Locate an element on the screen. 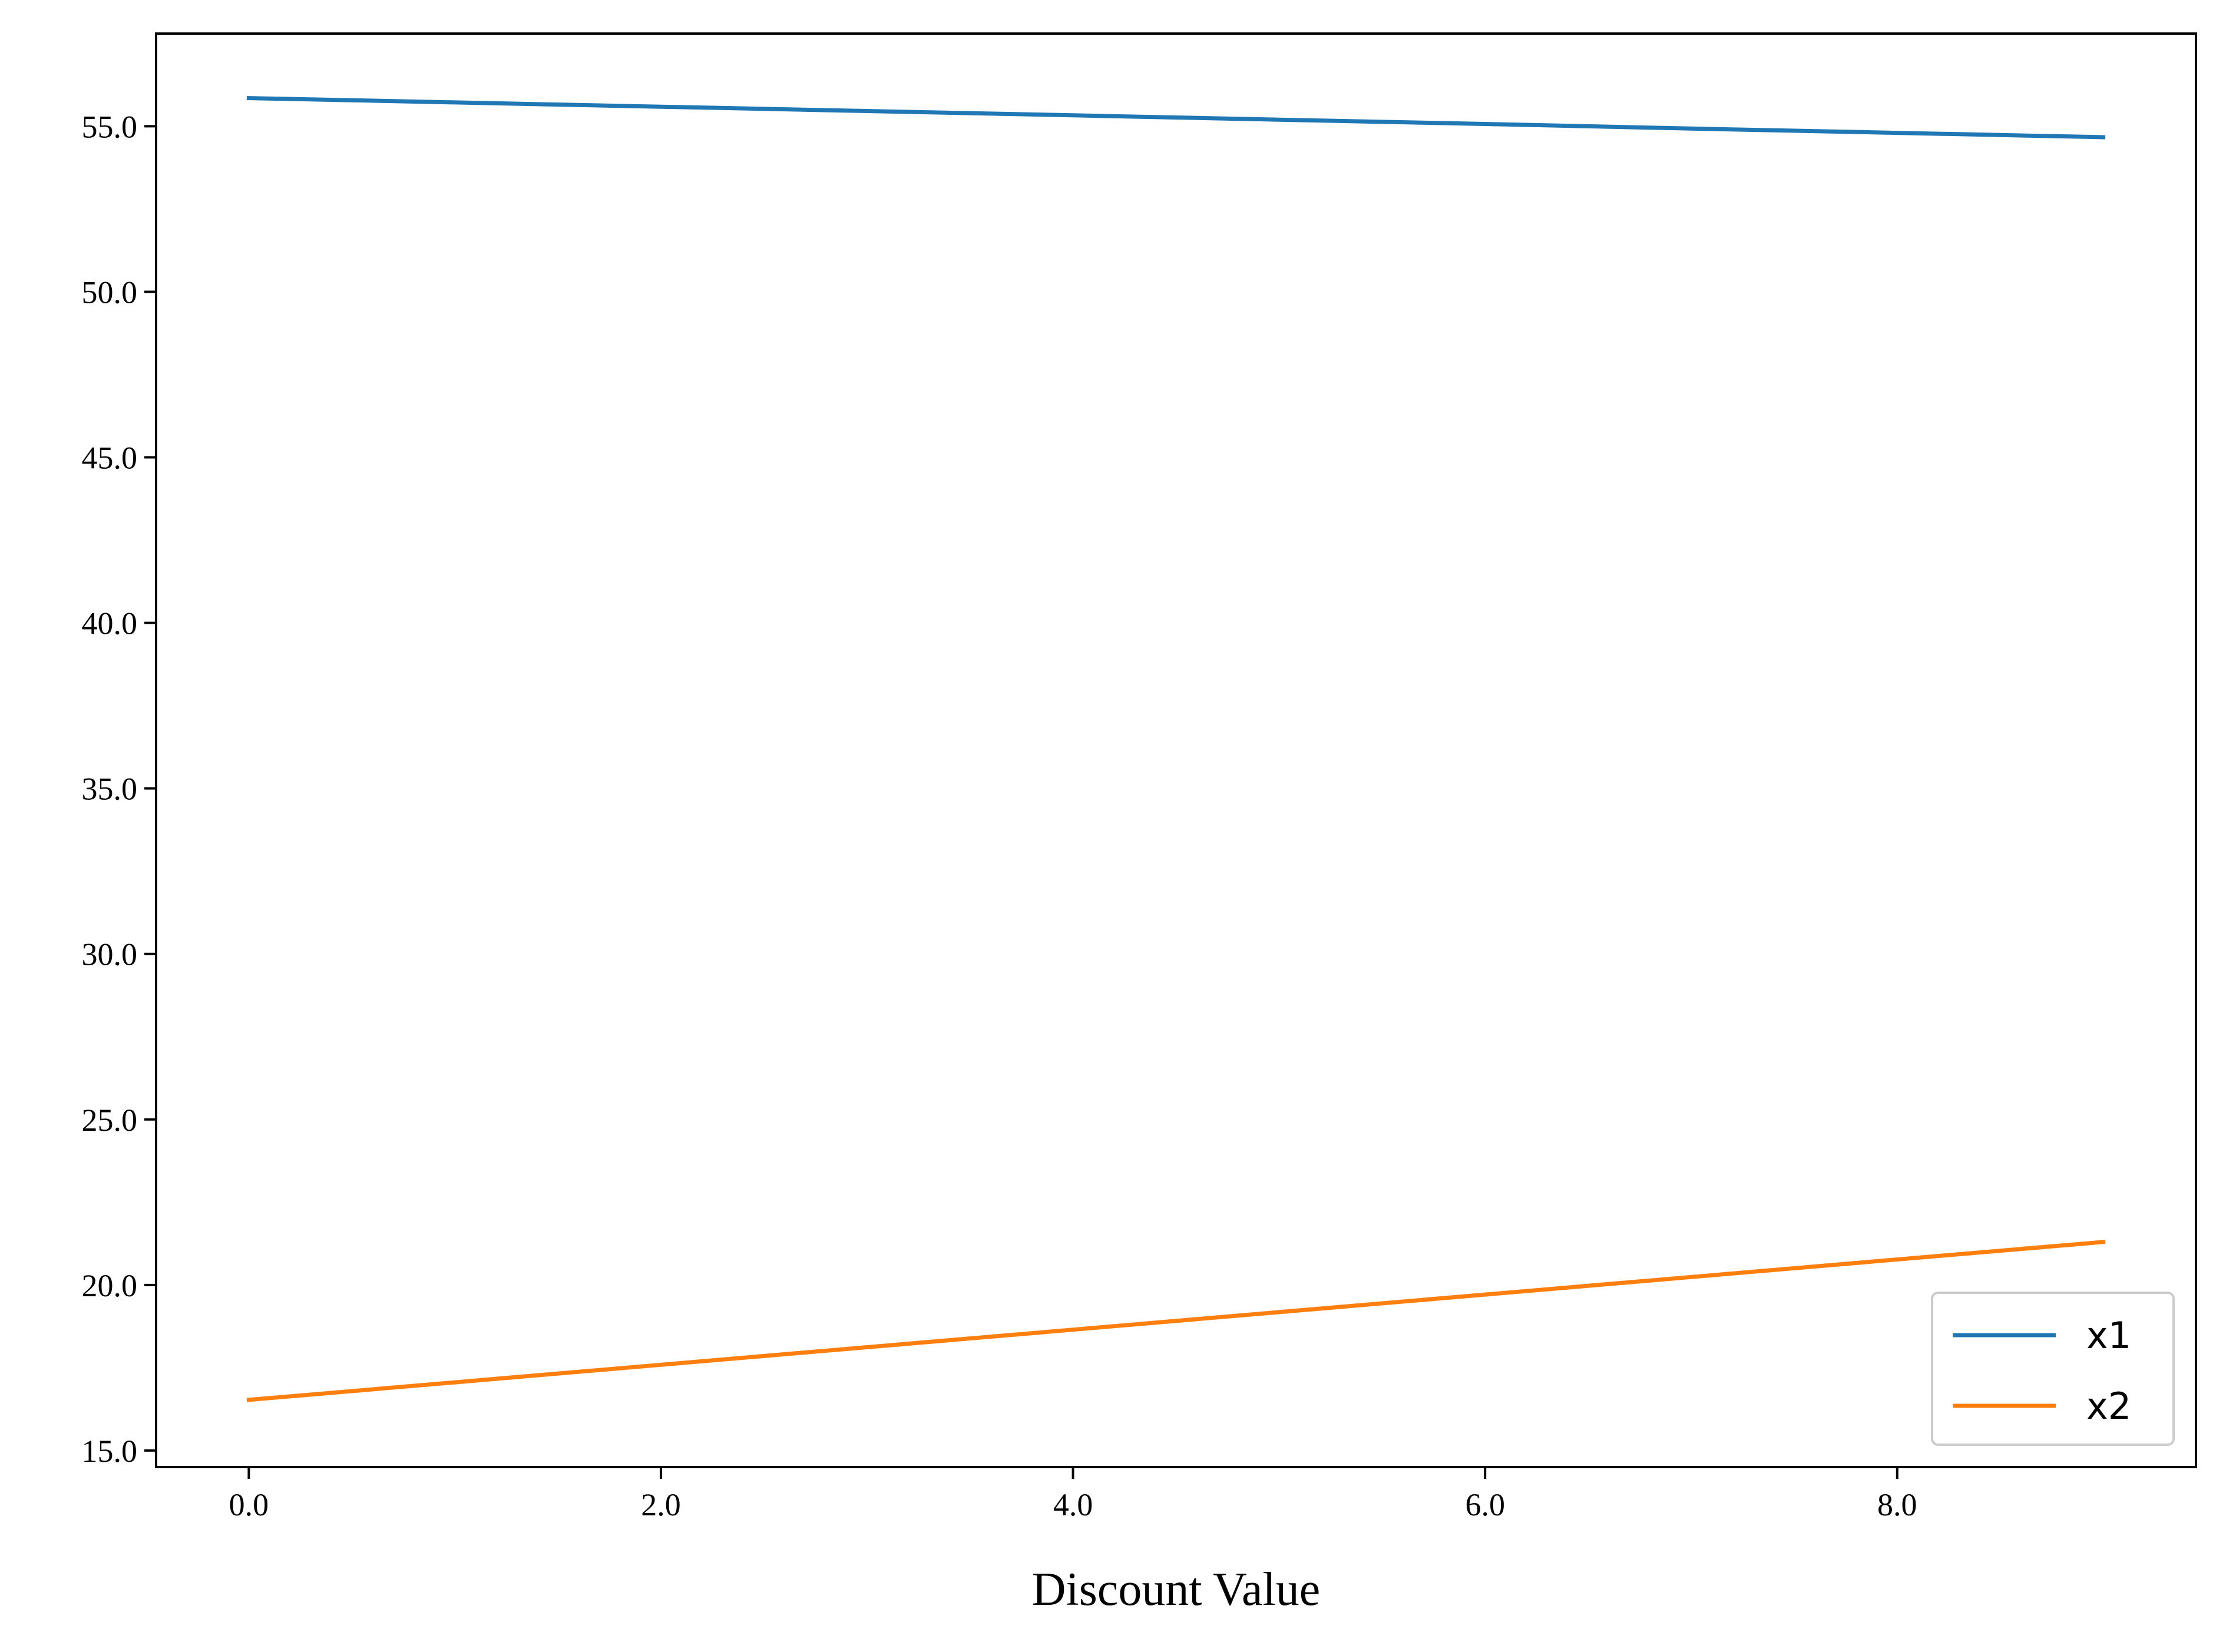 The image size is (2226, 1652). series-line-x1 is located at coordinates (1176, 118).